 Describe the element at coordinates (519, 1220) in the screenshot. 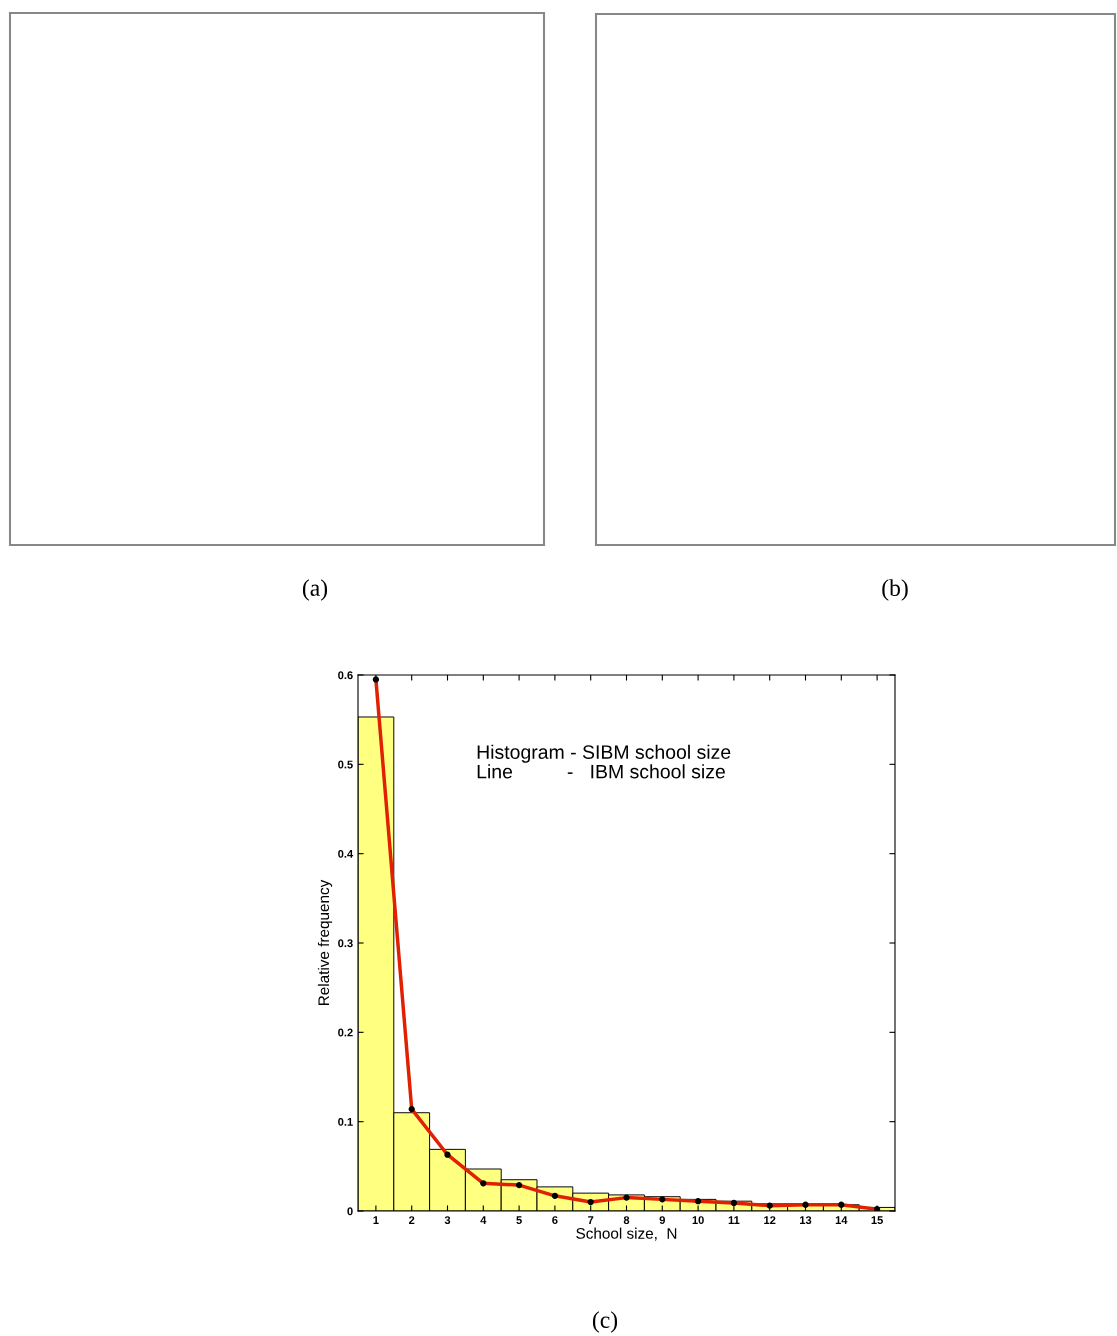

I see `x-tick-label: 5` at that location.